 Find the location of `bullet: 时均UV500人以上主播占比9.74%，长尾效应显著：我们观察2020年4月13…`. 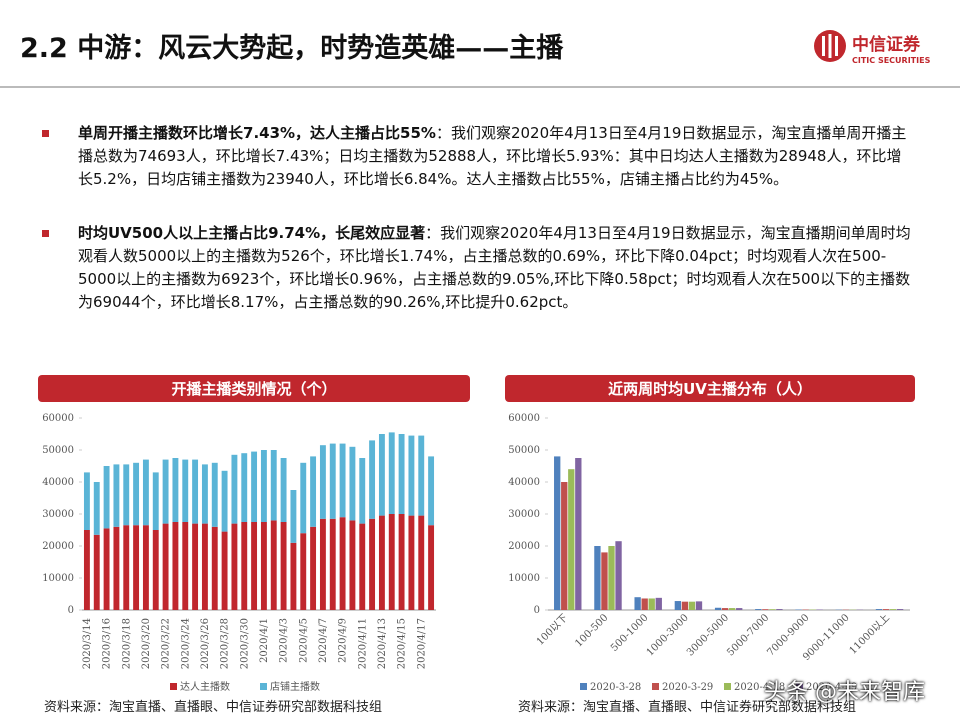

bullet: 时均UV500人以上主播占比9.74%，长尾效应显著：我们观察2020年4月13… is located at coordinates (478, 268).